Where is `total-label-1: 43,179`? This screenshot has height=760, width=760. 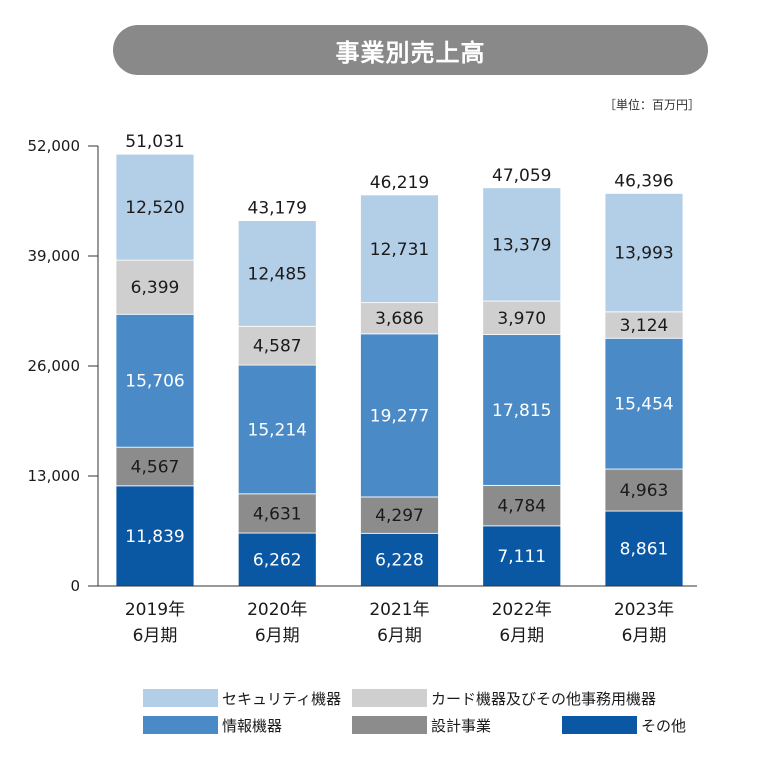 total-label-1: 43,179 is located at coordinates (277, 209).